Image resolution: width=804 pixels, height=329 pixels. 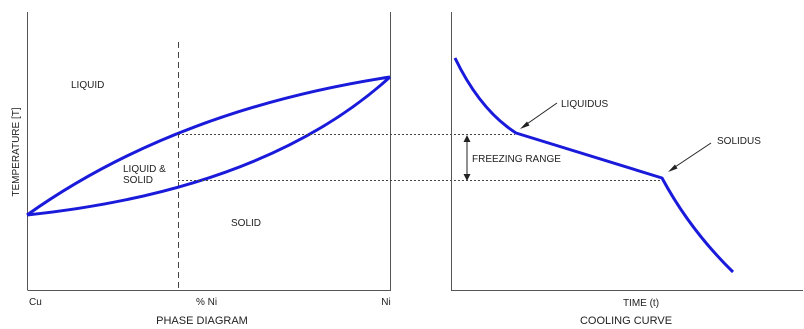 What do you see at coordinates (585, 104) in the screenshot?
I see `liquidus-label: LIQUIDUS` at bounding box center [585, 104].